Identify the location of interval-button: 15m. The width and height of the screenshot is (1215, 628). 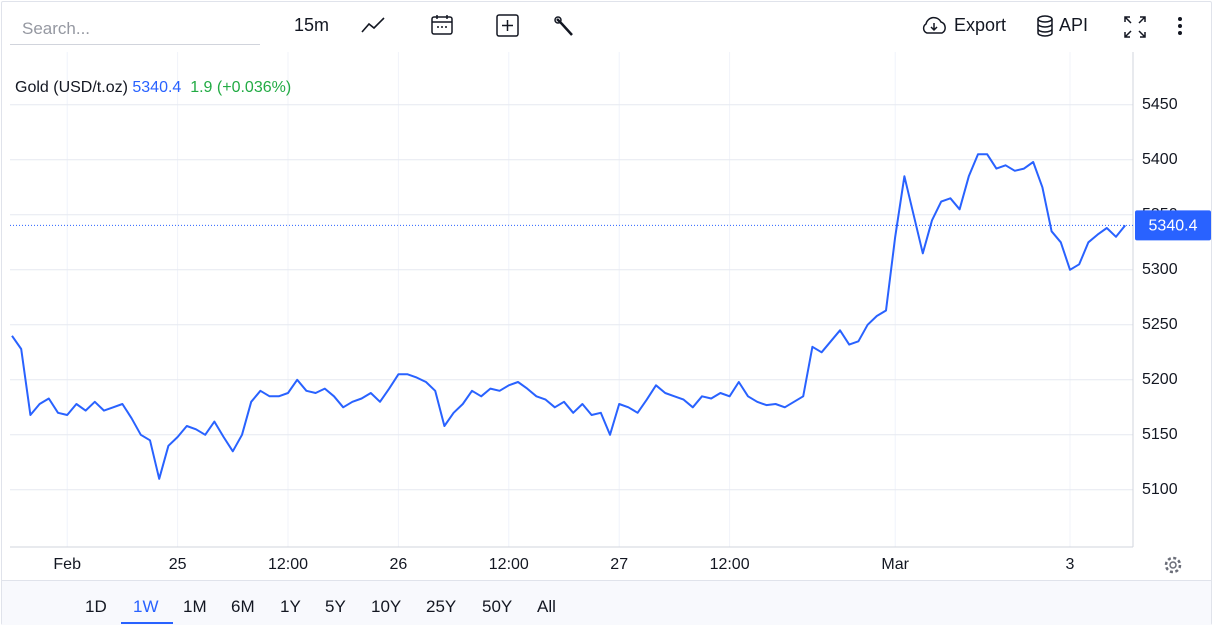
(312, 25).